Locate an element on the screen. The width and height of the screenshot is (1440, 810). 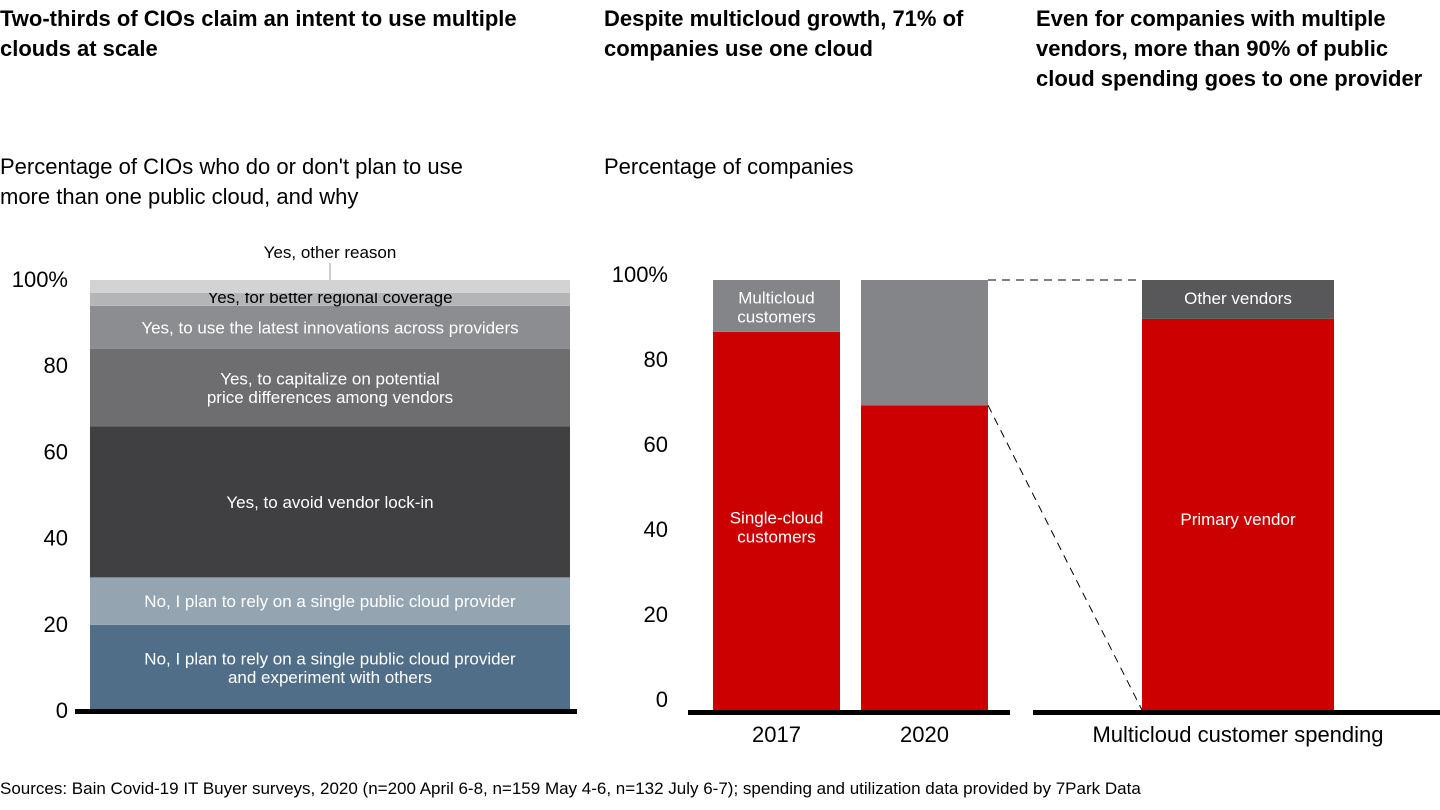
segment-label: Yes, other reason is located at coordinates (330, 252).